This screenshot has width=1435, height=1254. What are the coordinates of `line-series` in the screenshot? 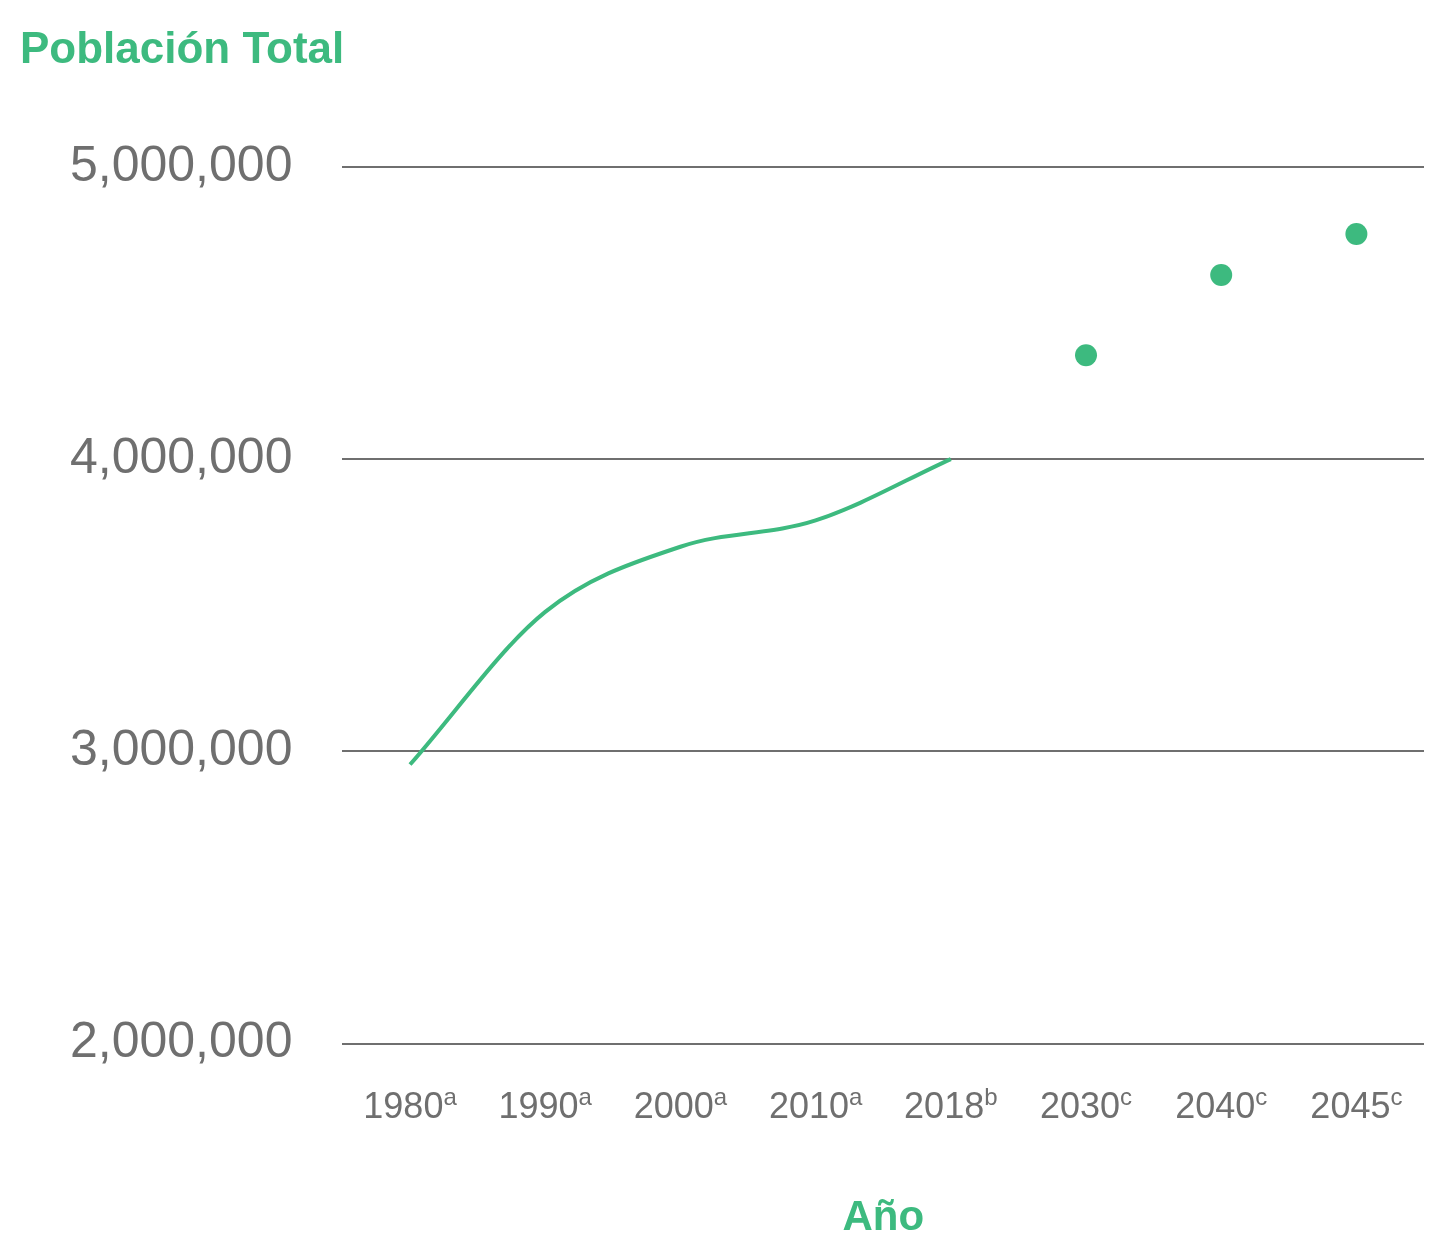 It's located at (680, 612).